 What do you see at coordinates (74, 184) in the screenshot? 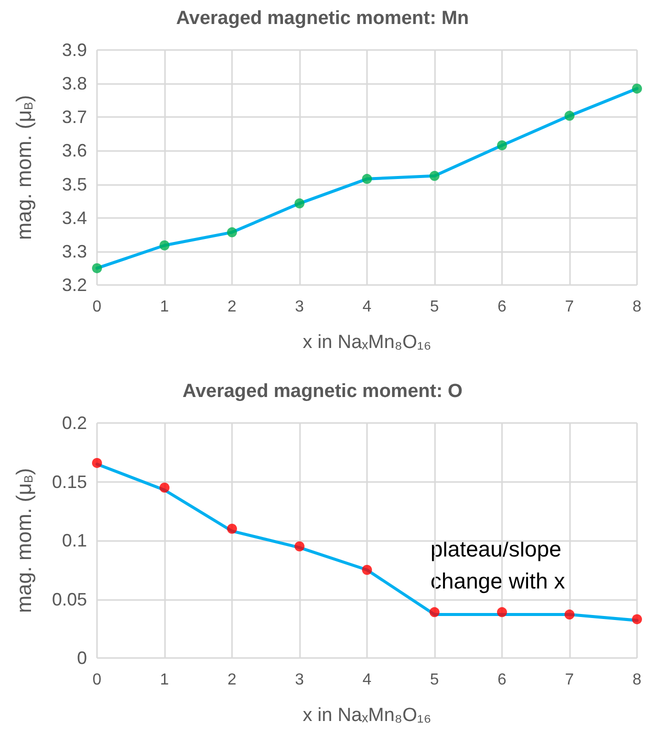
I see `y-tick-label: 3.5` at bounding box center [74, 184].